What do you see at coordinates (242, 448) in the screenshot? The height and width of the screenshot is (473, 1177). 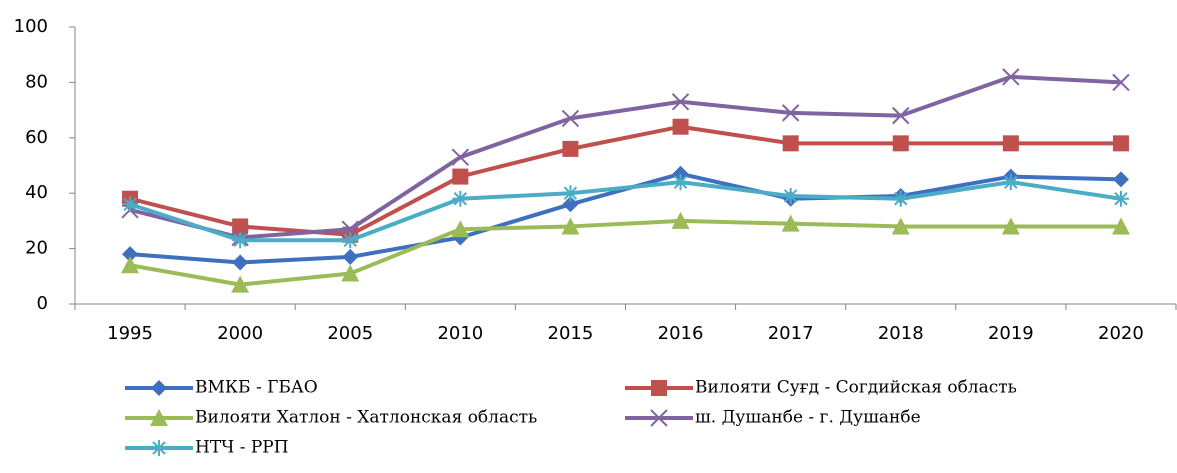 I see `legend-label: НТЧ - РРП` at bounding box center [242, 448].